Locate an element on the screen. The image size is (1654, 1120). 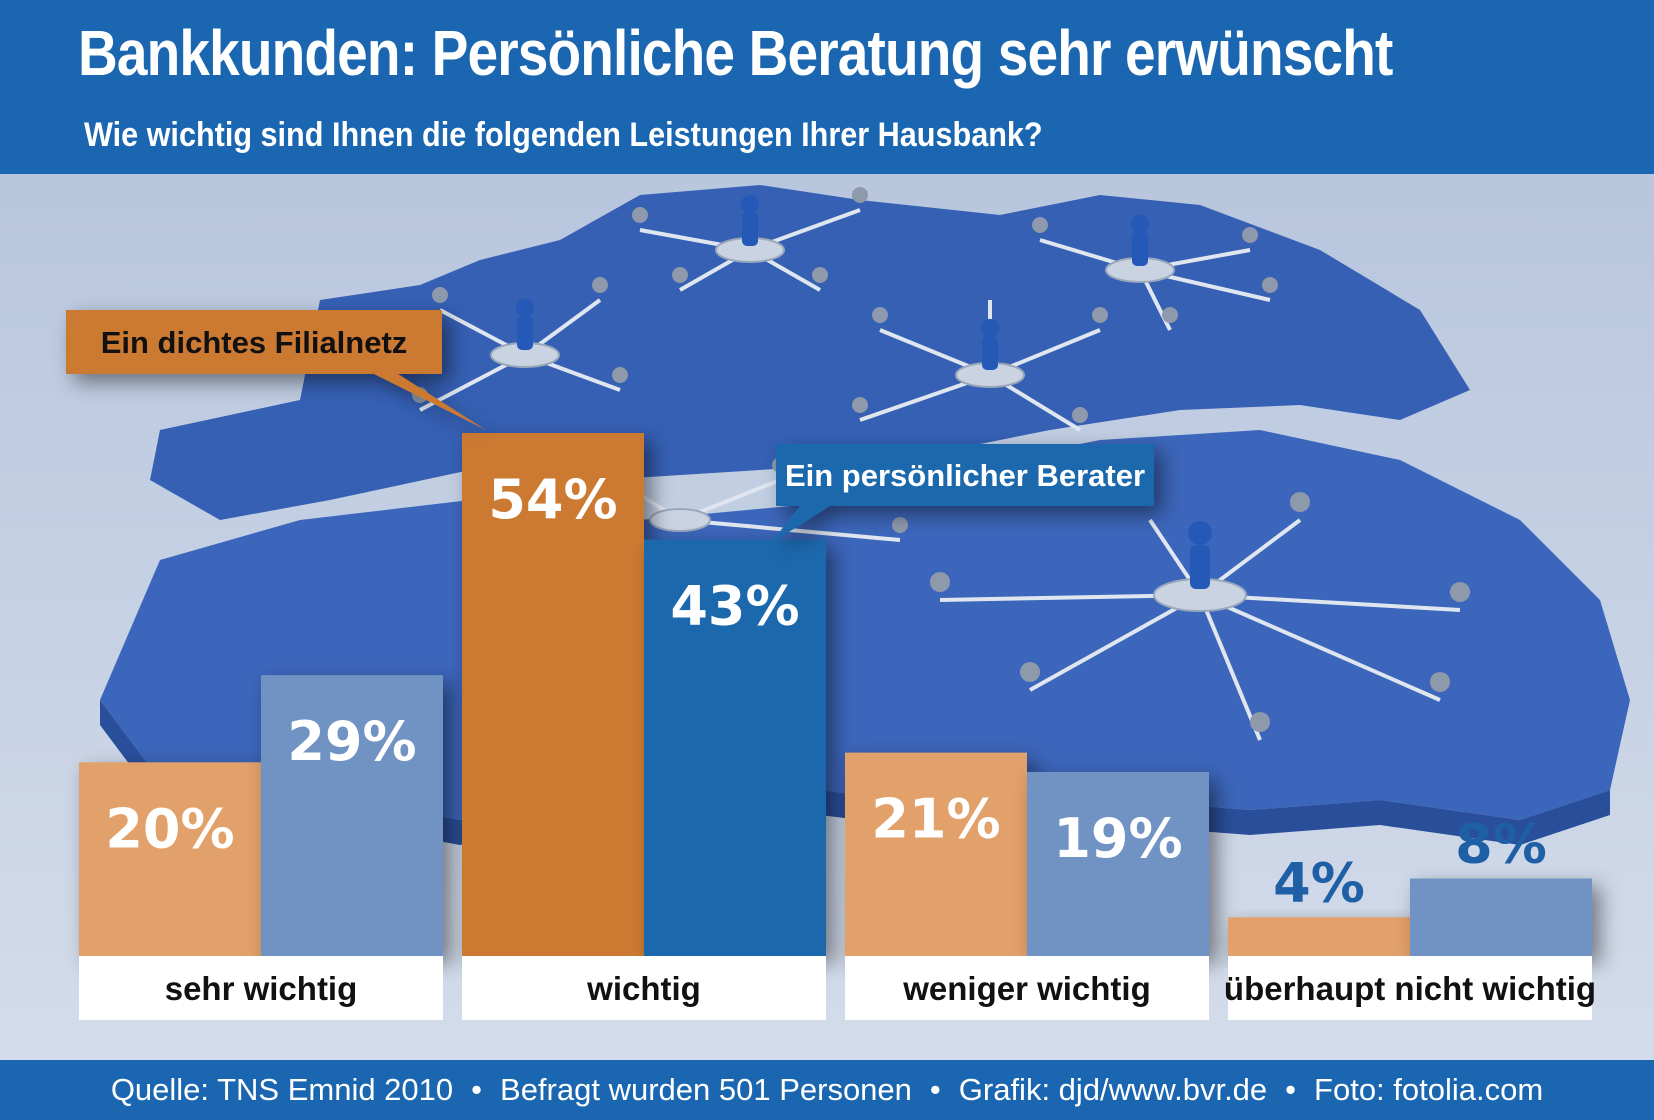
value-label: 20% is located at coordinates (169, 828).